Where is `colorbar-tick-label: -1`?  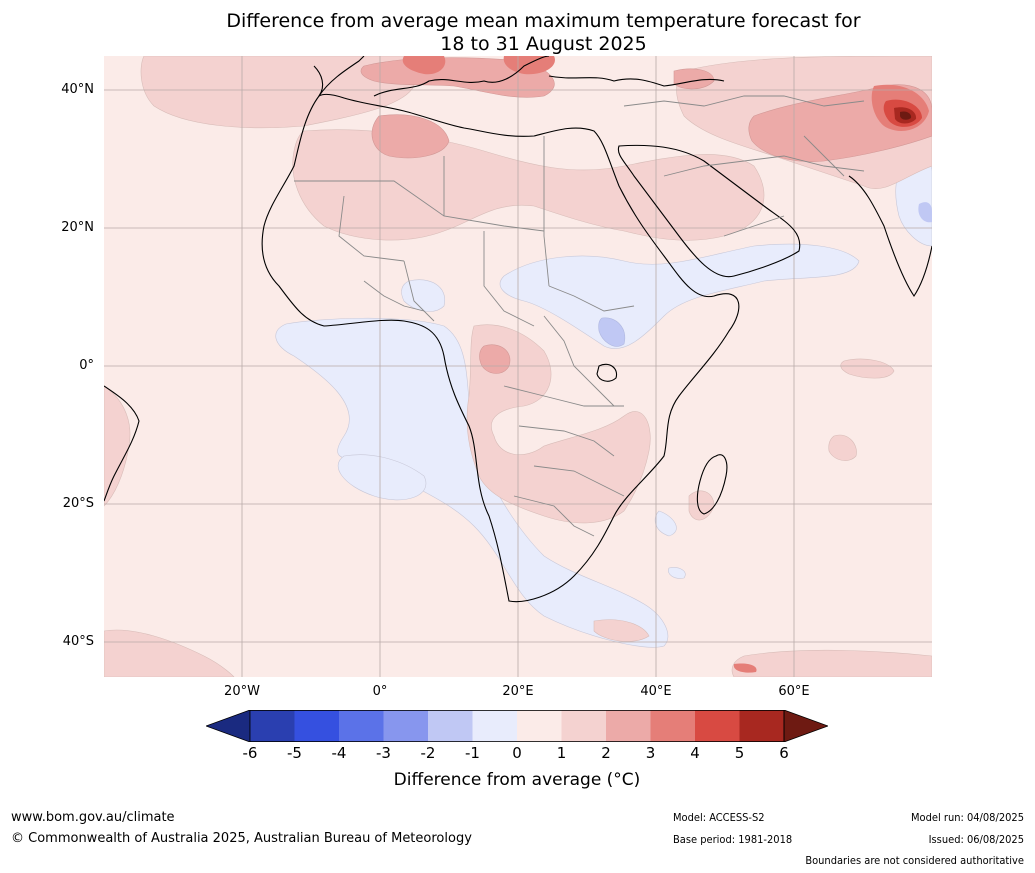 colorbar-tick-label: -1 is located at coordinates (472, 753).